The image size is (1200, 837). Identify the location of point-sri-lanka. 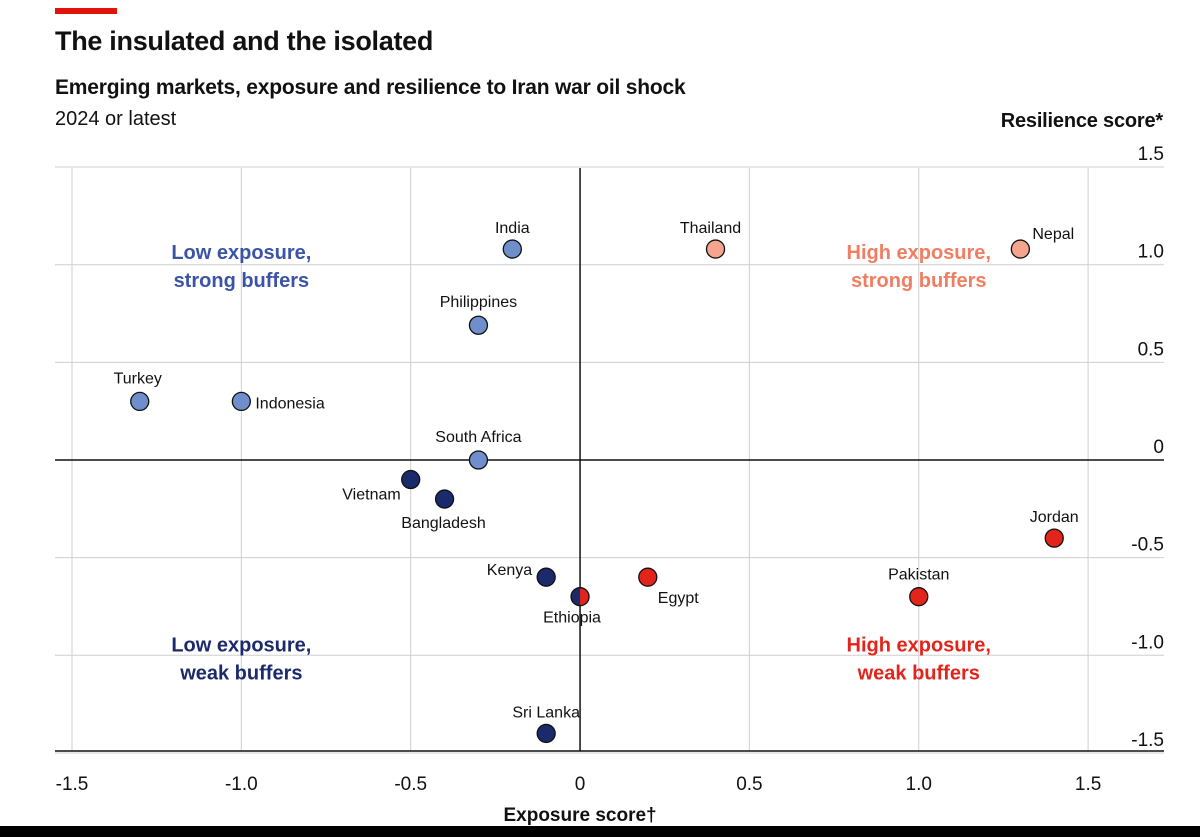
(546, 733).